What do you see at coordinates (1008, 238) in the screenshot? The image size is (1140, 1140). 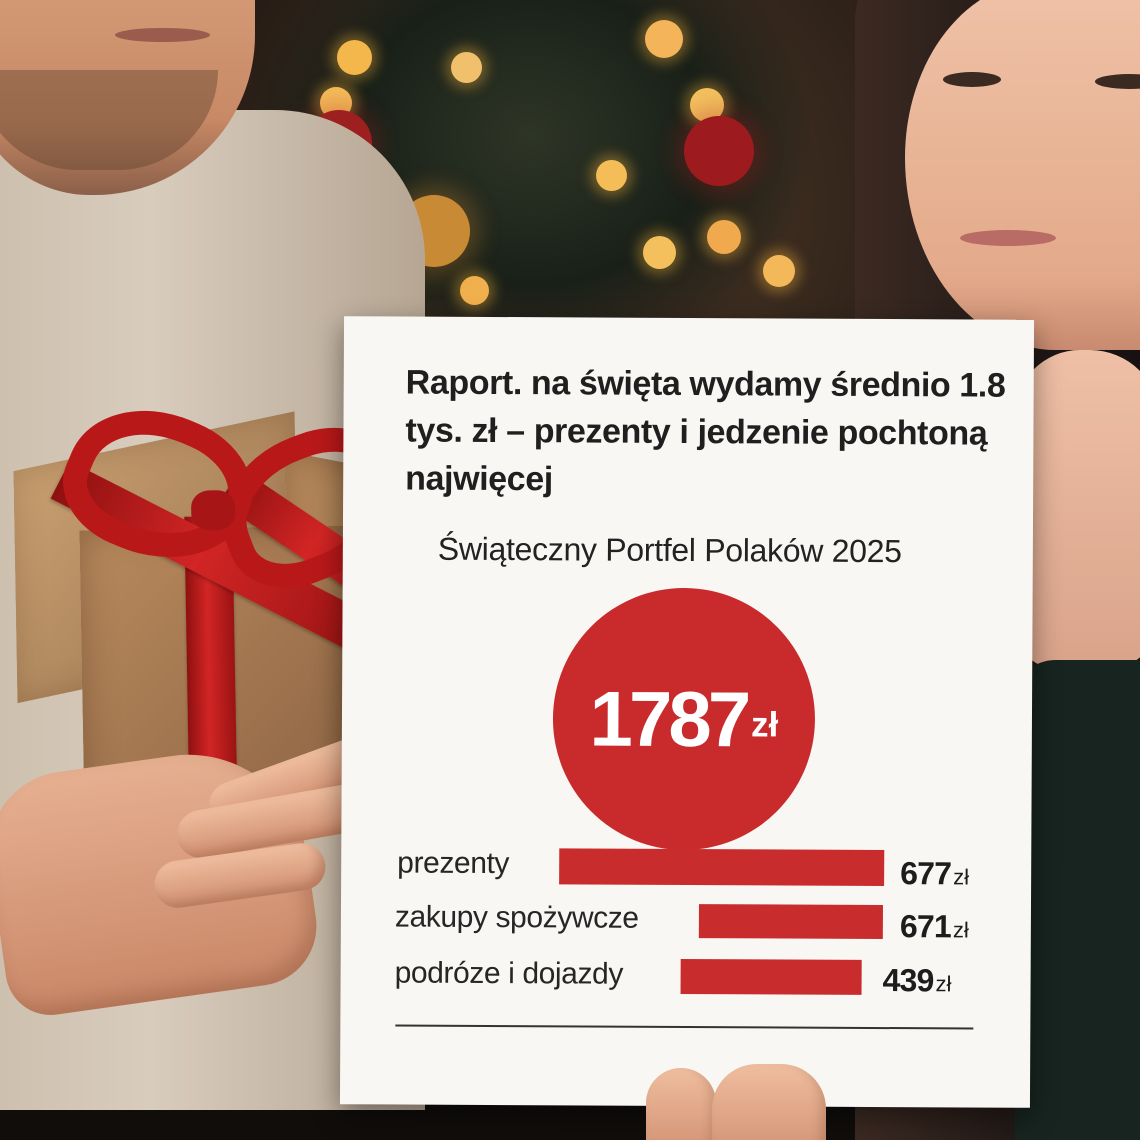 I see `woman-mouth` at bounding box center [1008, 238].